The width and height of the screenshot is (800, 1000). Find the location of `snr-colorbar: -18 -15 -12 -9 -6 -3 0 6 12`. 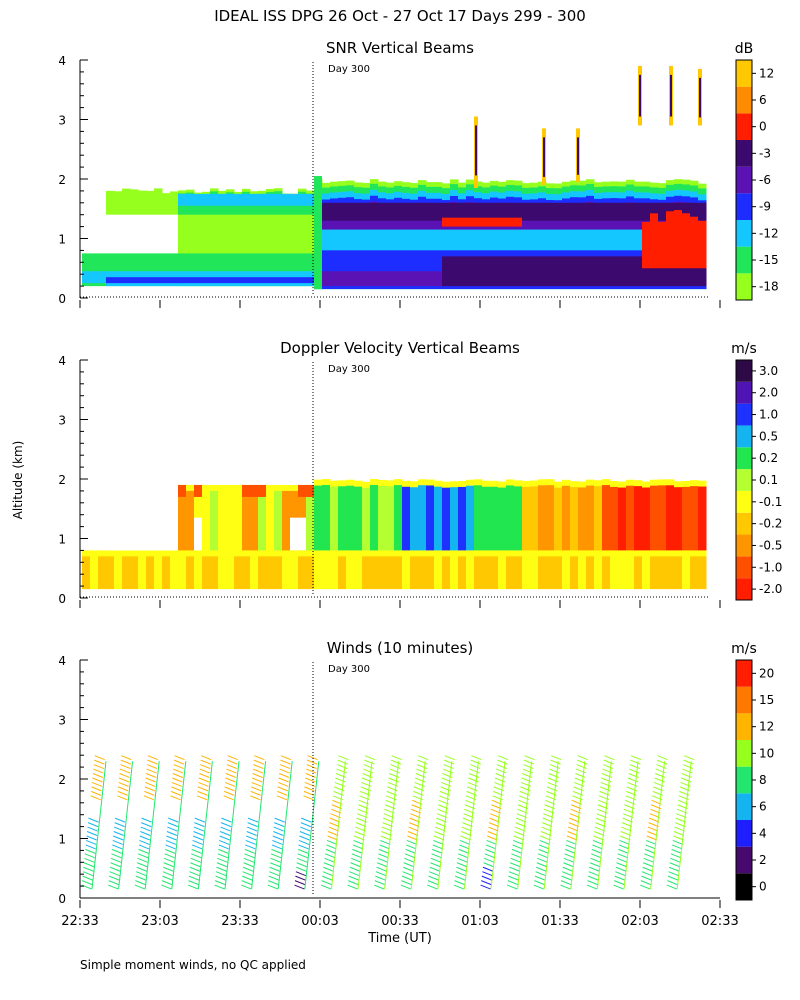

snr-colorbar: -18 -15 -12 -9 -6 -3 0 6 12 is located at coordinates (757, 180).